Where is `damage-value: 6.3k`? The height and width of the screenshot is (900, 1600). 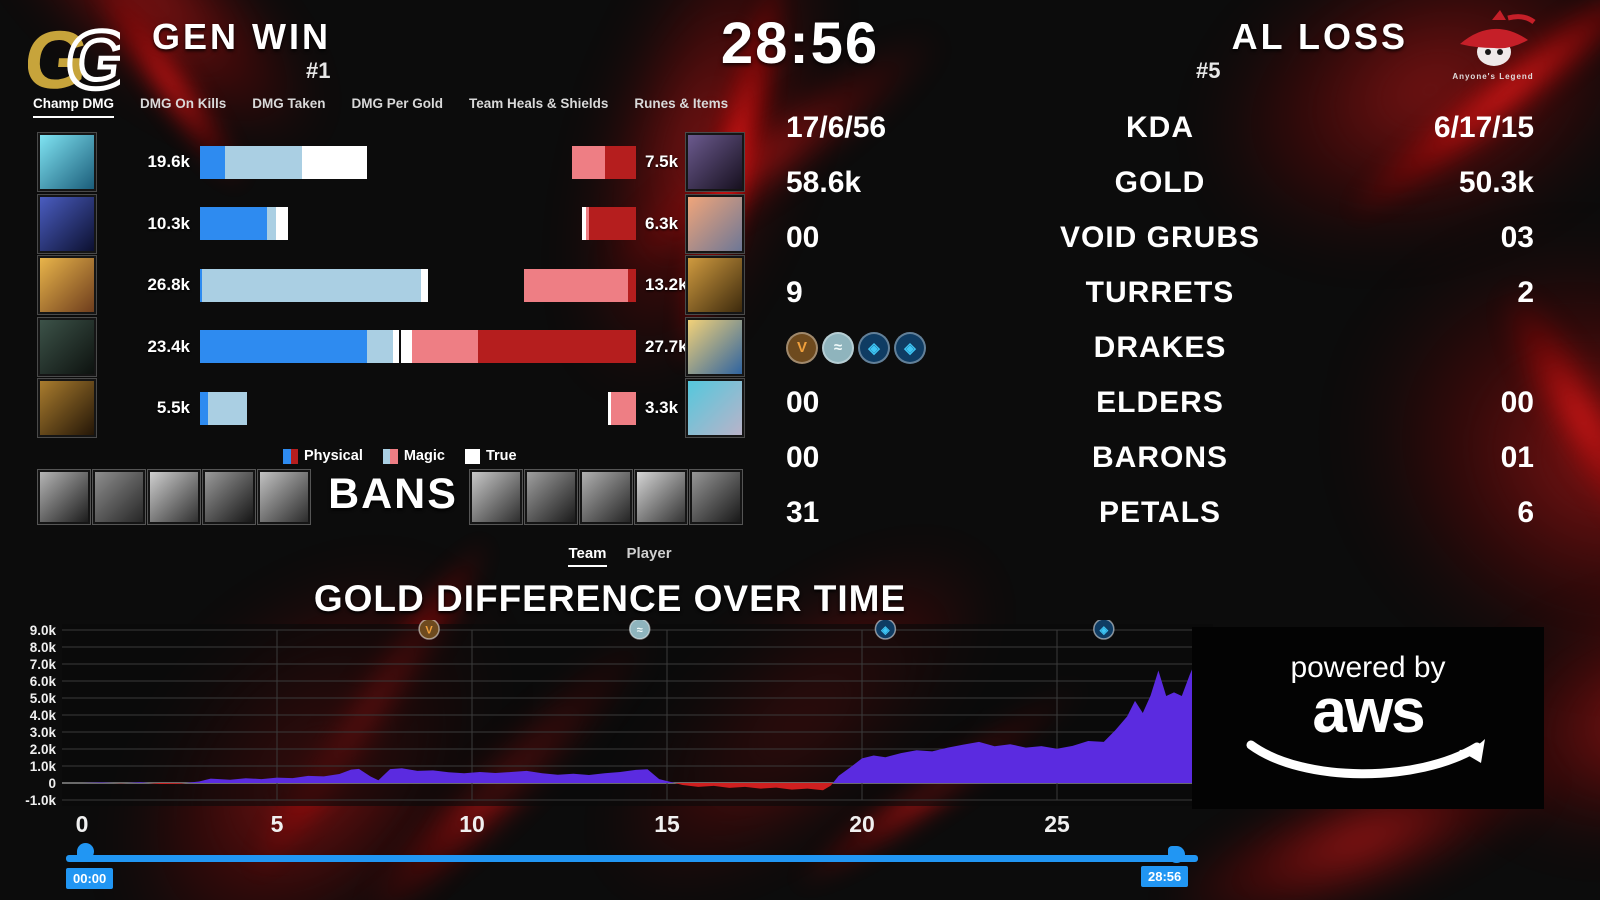
damage-value: 6.3k is located at coordinates (662, 223).